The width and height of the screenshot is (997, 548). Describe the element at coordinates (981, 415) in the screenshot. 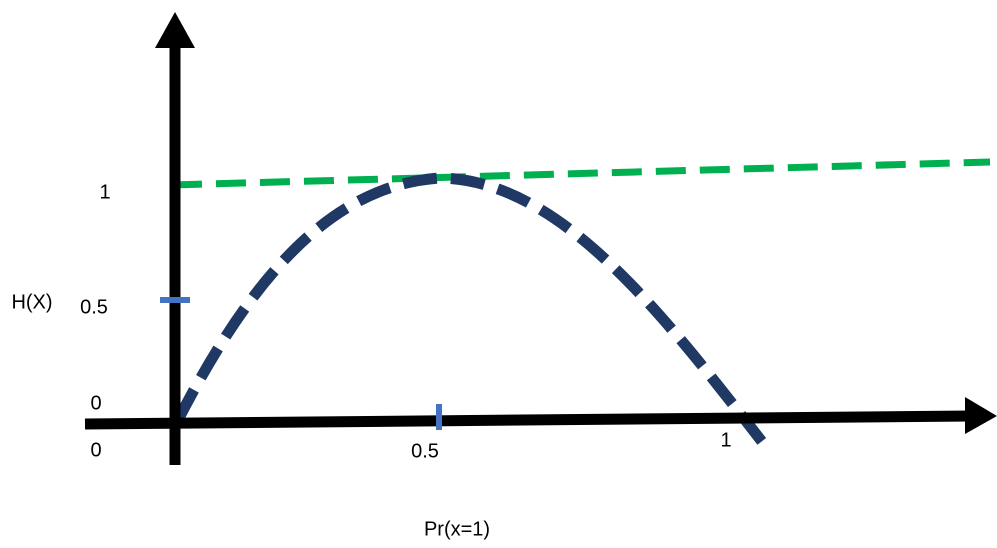

I see `x-axis-arrow` at that location.